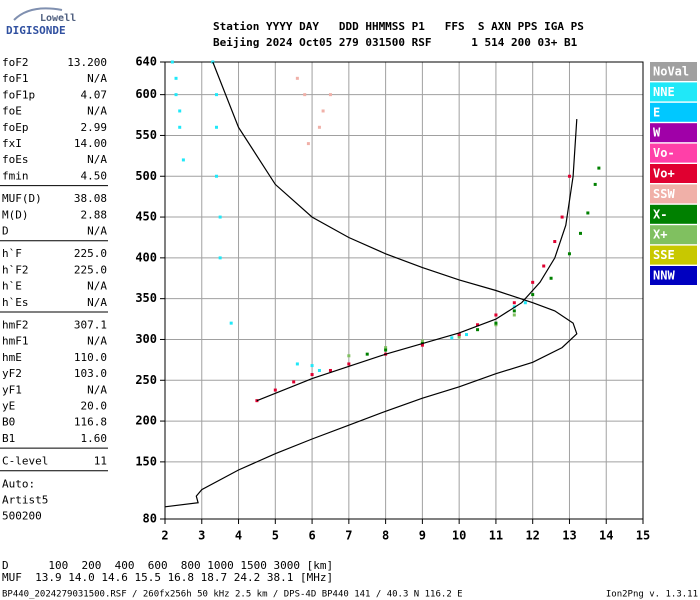 The width and height of the screenshot is (700, 600). I want to click on param-label: foEp, so click(15, 127).